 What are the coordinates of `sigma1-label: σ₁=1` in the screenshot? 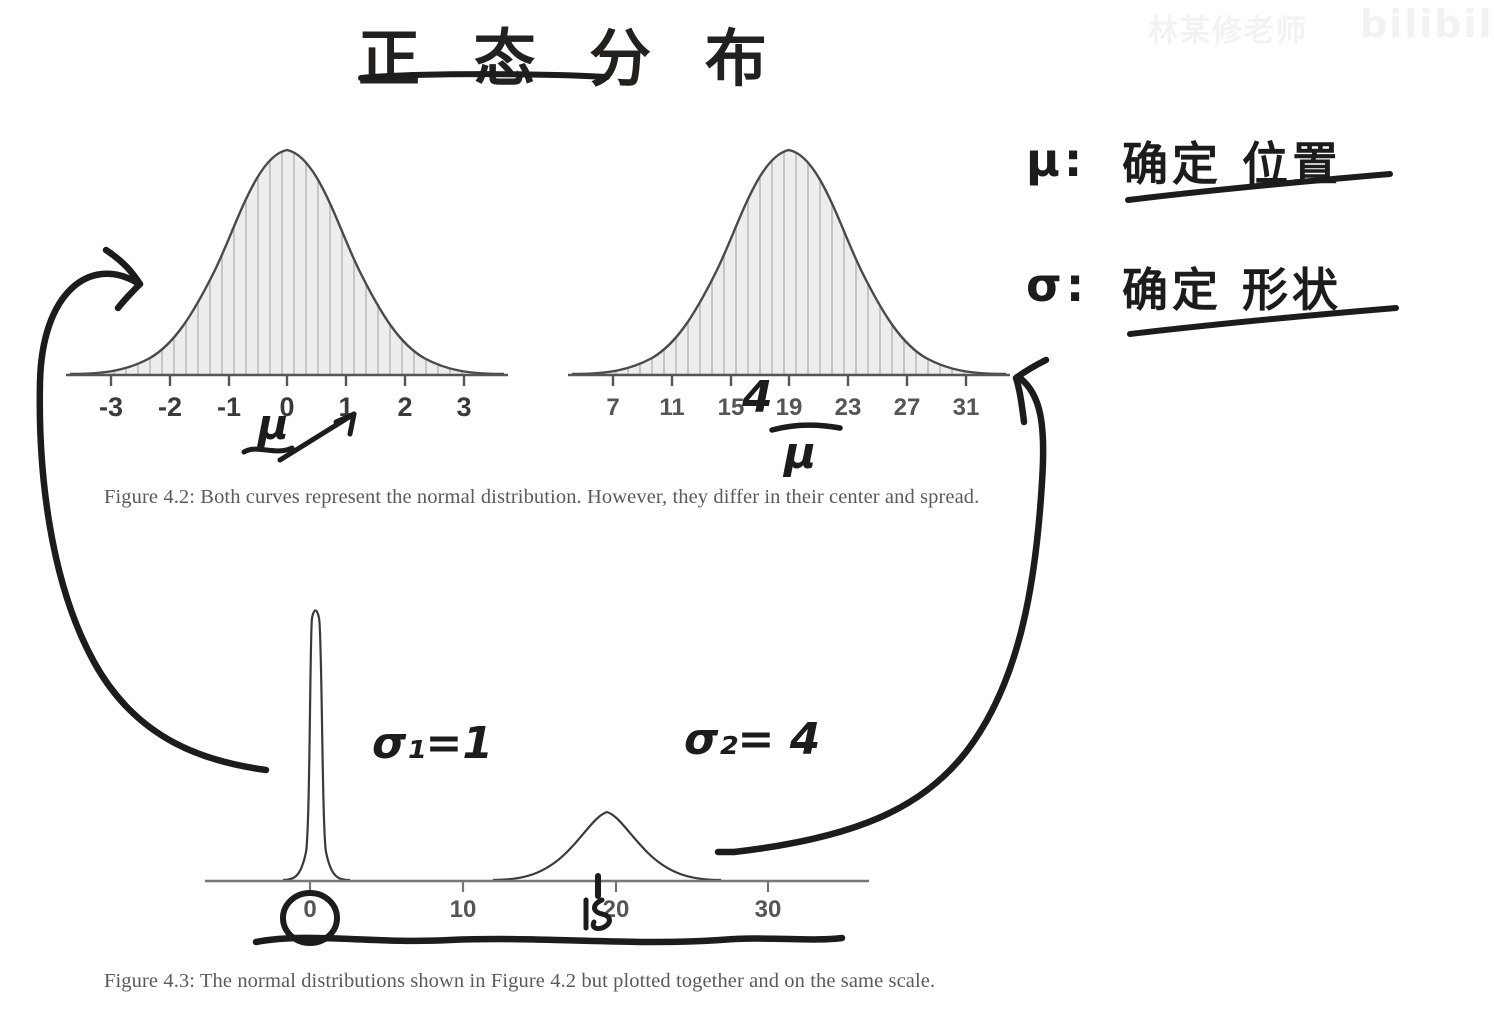 It's located at (433, 743).